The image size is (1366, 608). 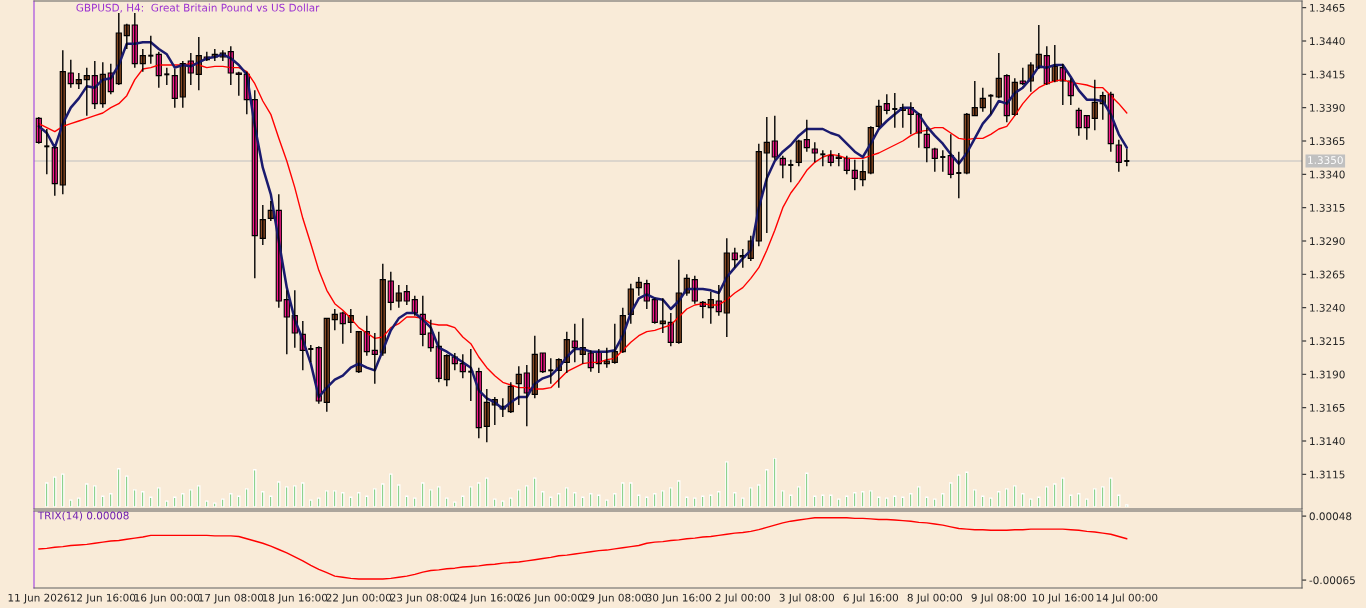 I want to click on x-tick-label: 6 Jul 16:00, so click(x=871, y=598).